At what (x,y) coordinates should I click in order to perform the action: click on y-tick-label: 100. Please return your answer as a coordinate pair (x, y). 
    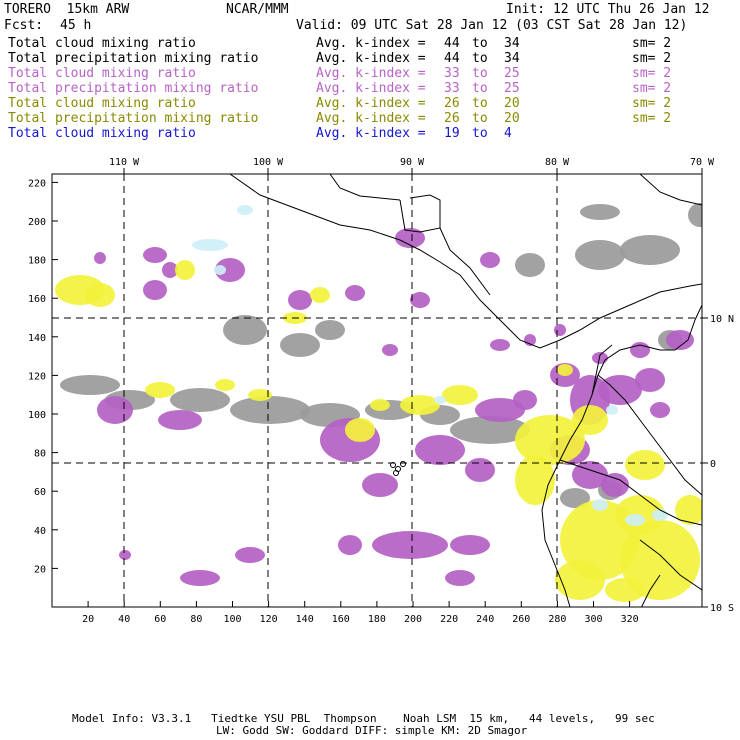
    Looking at the image, I should click on (37, 415).